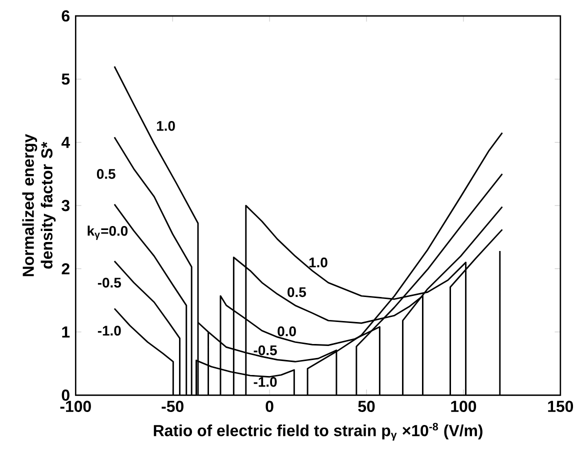  Describe the element at coordinates (66, 268) in the screenshot. I see `y-tick-label: 2` at that location.